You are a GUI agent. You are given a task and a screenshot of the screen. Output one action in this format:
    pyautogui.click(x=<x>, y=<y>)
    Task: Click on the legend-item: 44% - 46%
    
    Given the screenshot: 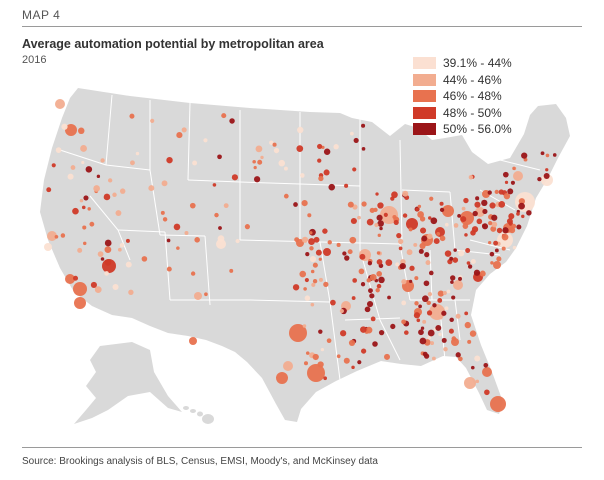 What is the action you would take?
    pyautogui.click(x=478, y=80)
    